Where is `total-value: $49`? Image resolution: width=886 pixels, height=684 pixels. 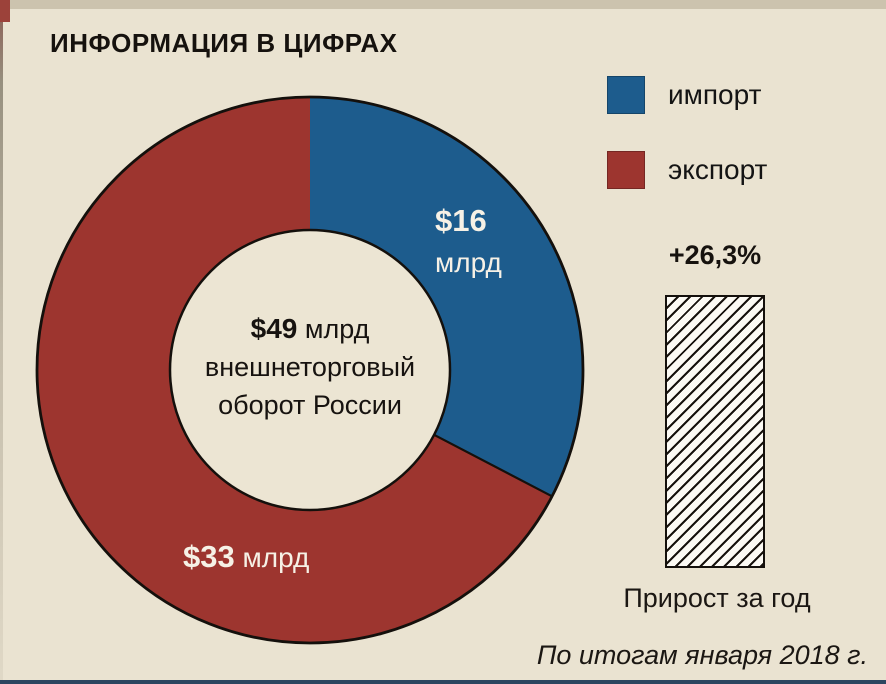 total-value: $49 is located at coordinates (274, 328).